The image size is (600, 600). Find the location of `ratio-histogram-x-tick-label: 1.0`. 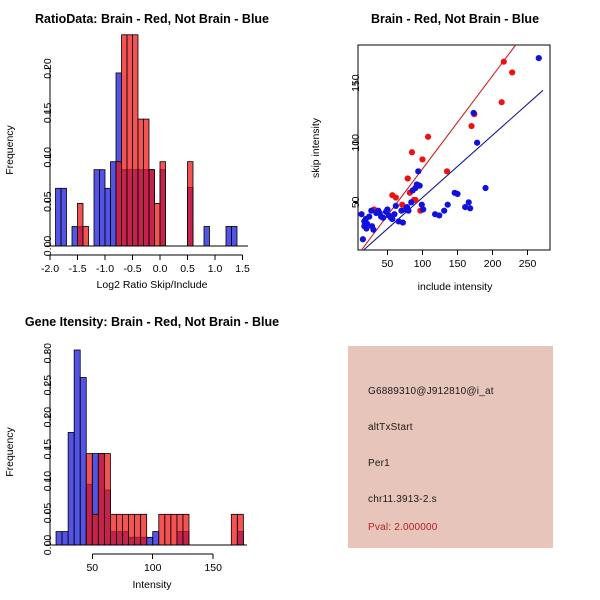

ratio-histogram-x-tick-label: 1.0 is located at coordinates (215, 269).